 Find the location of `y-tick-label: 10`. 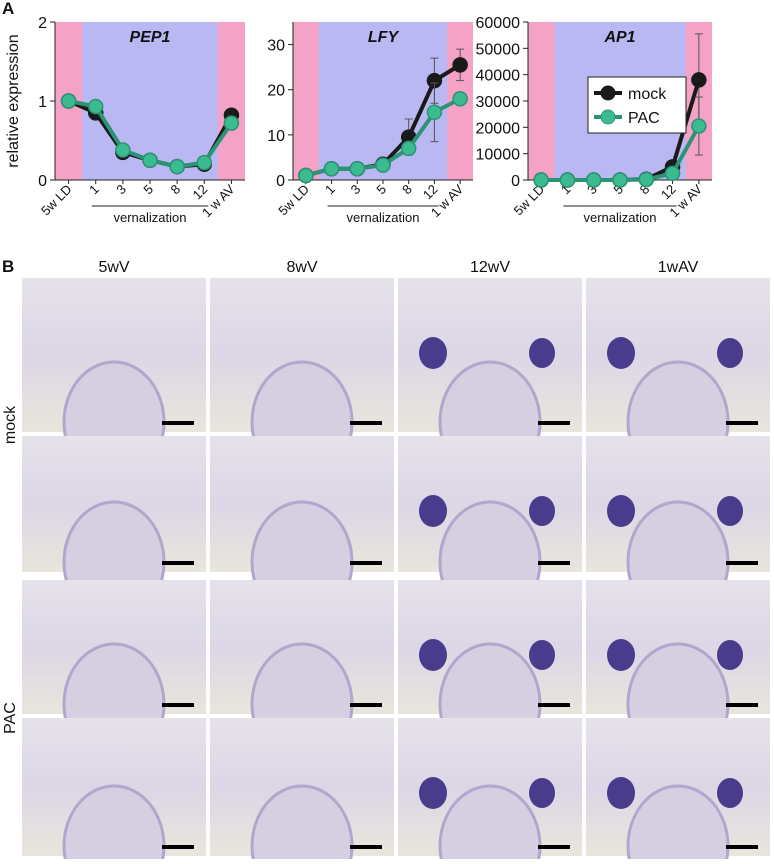

y-tick-label: 10 is located at coordinates (276, 136).